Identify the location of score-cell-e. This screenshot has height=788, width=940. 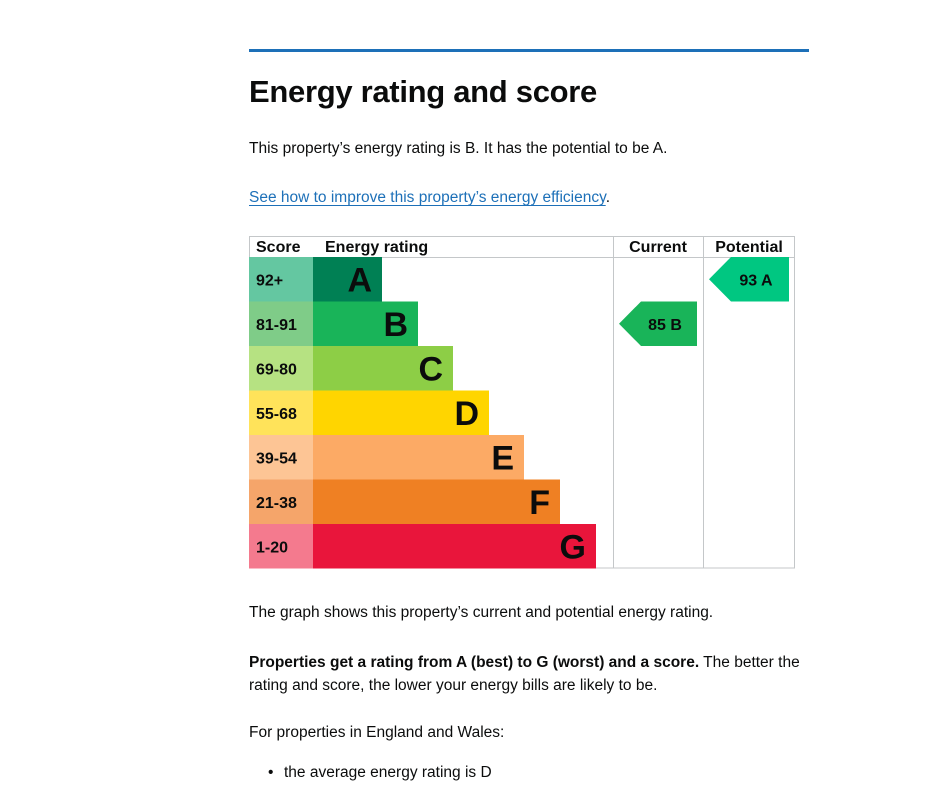
(281, 457).